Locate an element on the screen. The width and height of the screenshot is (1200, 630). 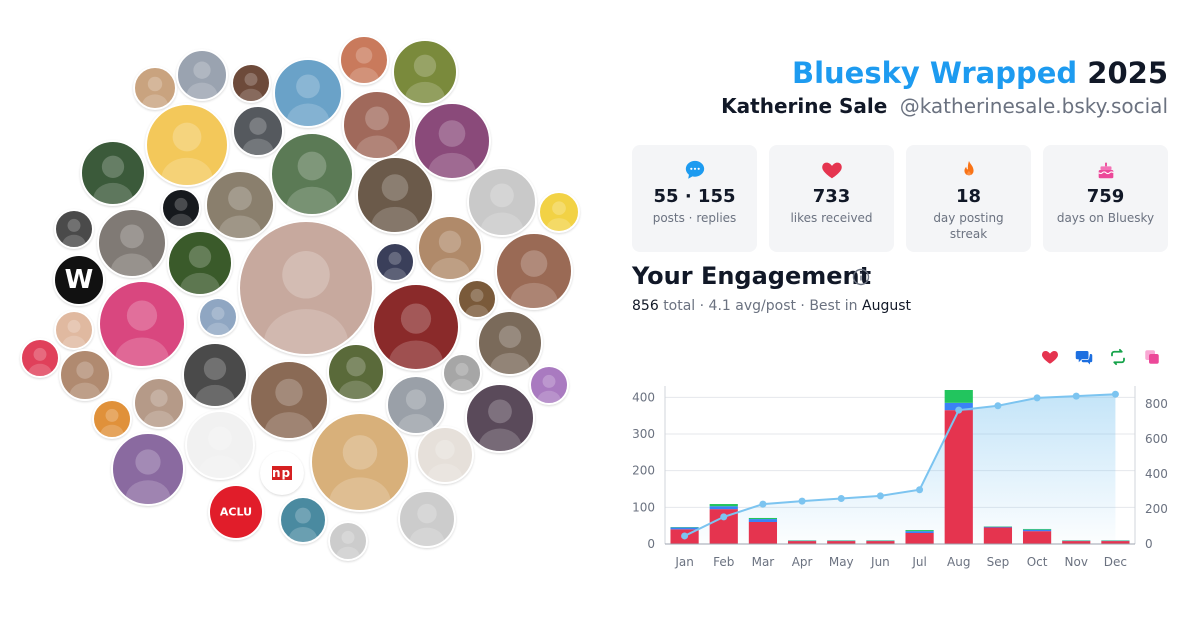
stat-card-likes: 733 likes received is located at coordinates (831, 198).